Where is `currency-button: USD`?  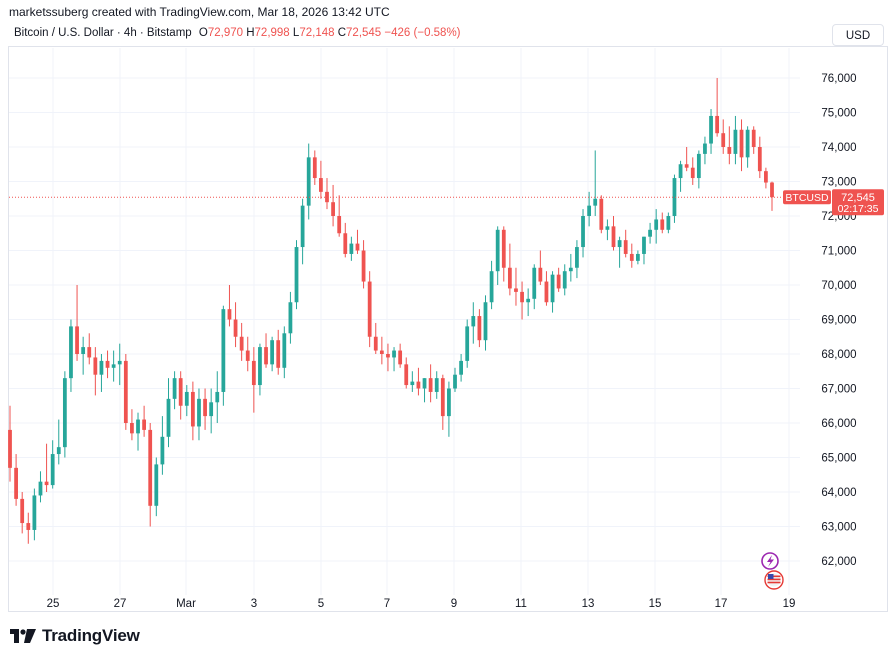 currency-button: USD is located at coordinates (858, 35).